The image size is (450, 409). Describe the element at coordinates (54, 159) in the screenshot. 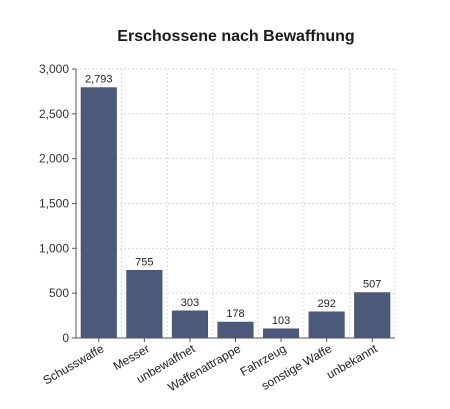

I see `y-tick-label: 2,000` at that location.